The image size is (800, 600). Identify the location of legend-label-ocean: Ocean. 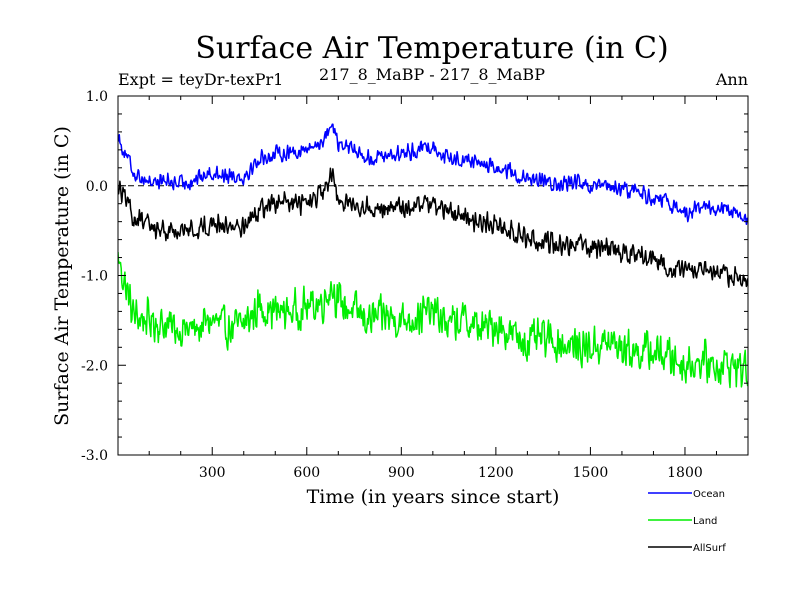
(709, 494).